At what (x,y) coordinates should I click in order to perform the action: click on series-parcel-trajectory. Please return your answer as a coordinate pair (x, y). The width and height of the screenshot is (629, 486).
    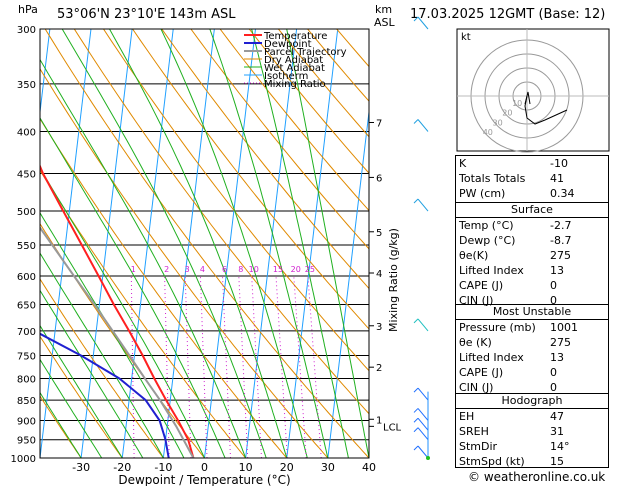
    Looking at the image, I should click on (117, 341).